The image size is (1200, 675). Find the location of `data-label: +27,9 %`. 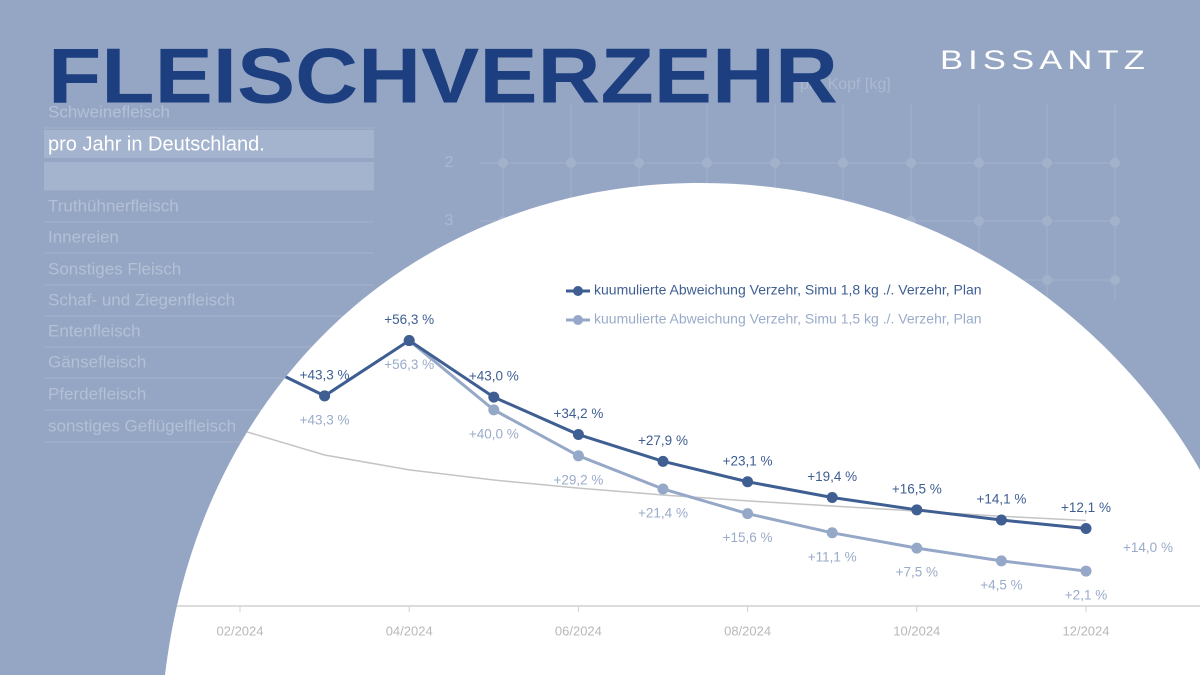

data-label: +27,9 % is located at coordinates (663, 440).